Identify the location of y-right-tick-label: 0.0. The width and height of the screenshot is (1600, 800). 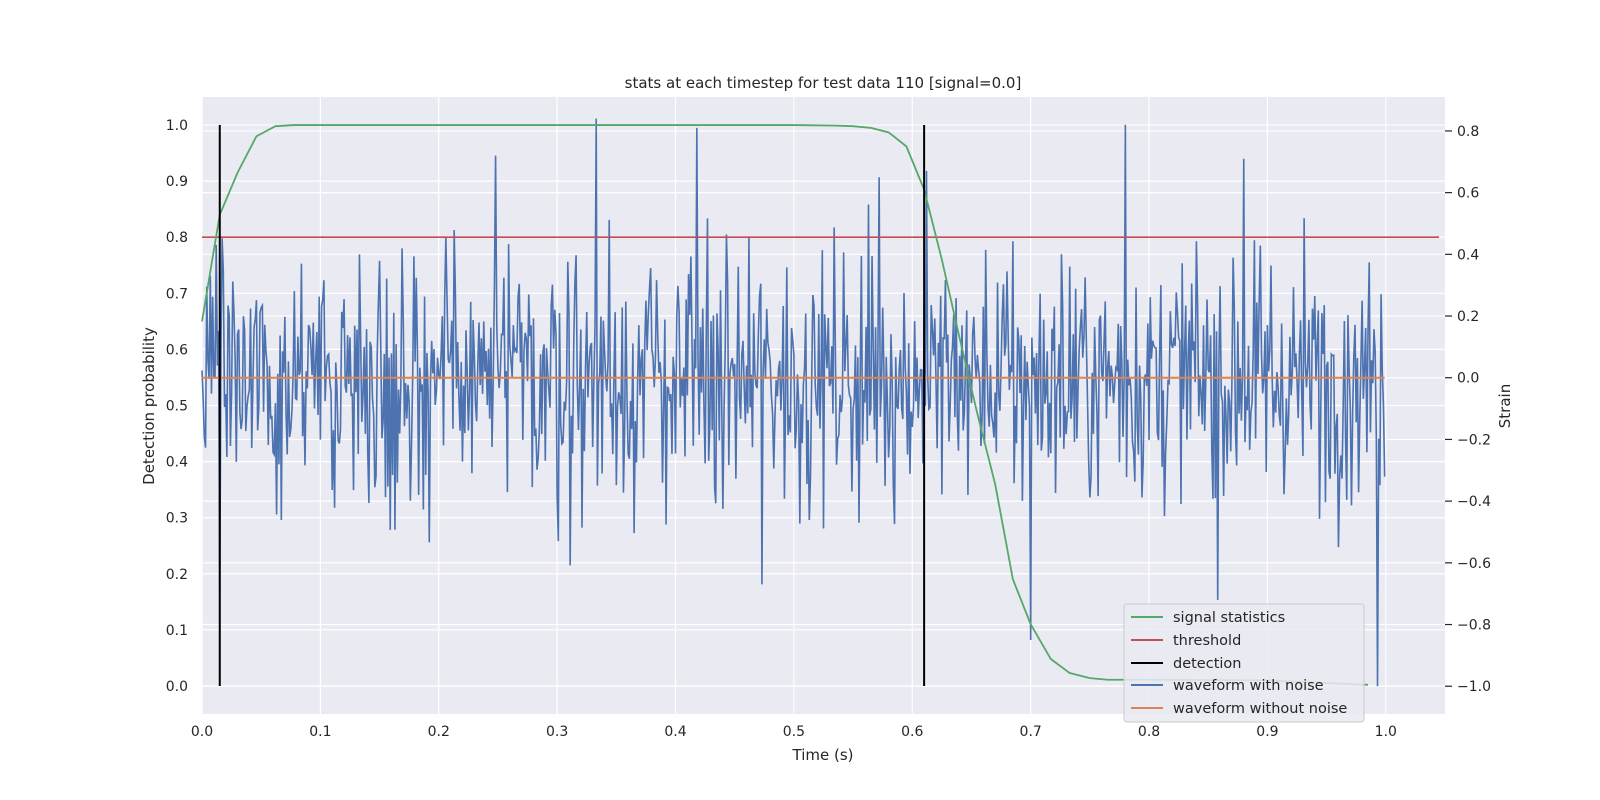
(1468, 379).